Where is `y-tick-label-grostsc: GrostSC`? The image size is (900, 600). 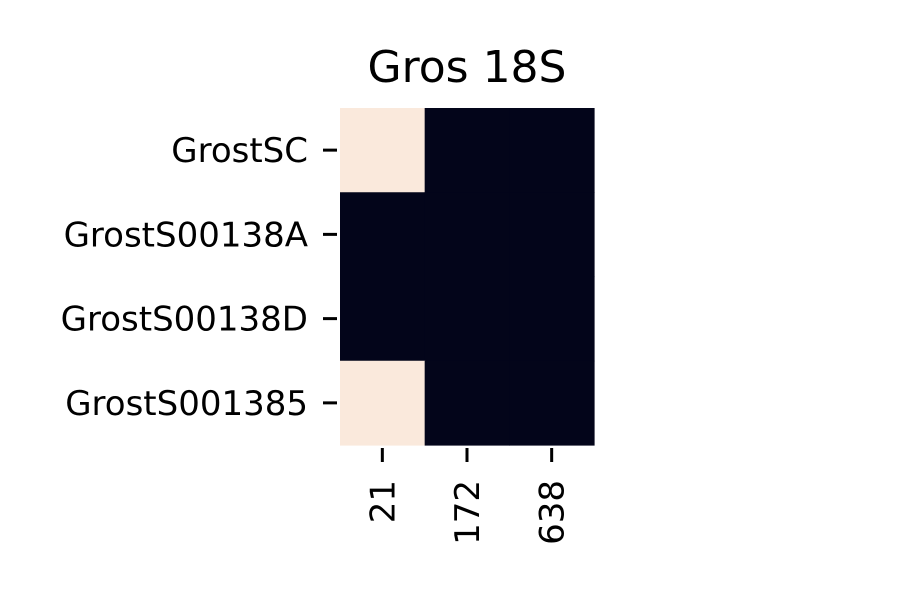
y-tick-label-grostsc: GrostSC is located at coordinates (239, 151).